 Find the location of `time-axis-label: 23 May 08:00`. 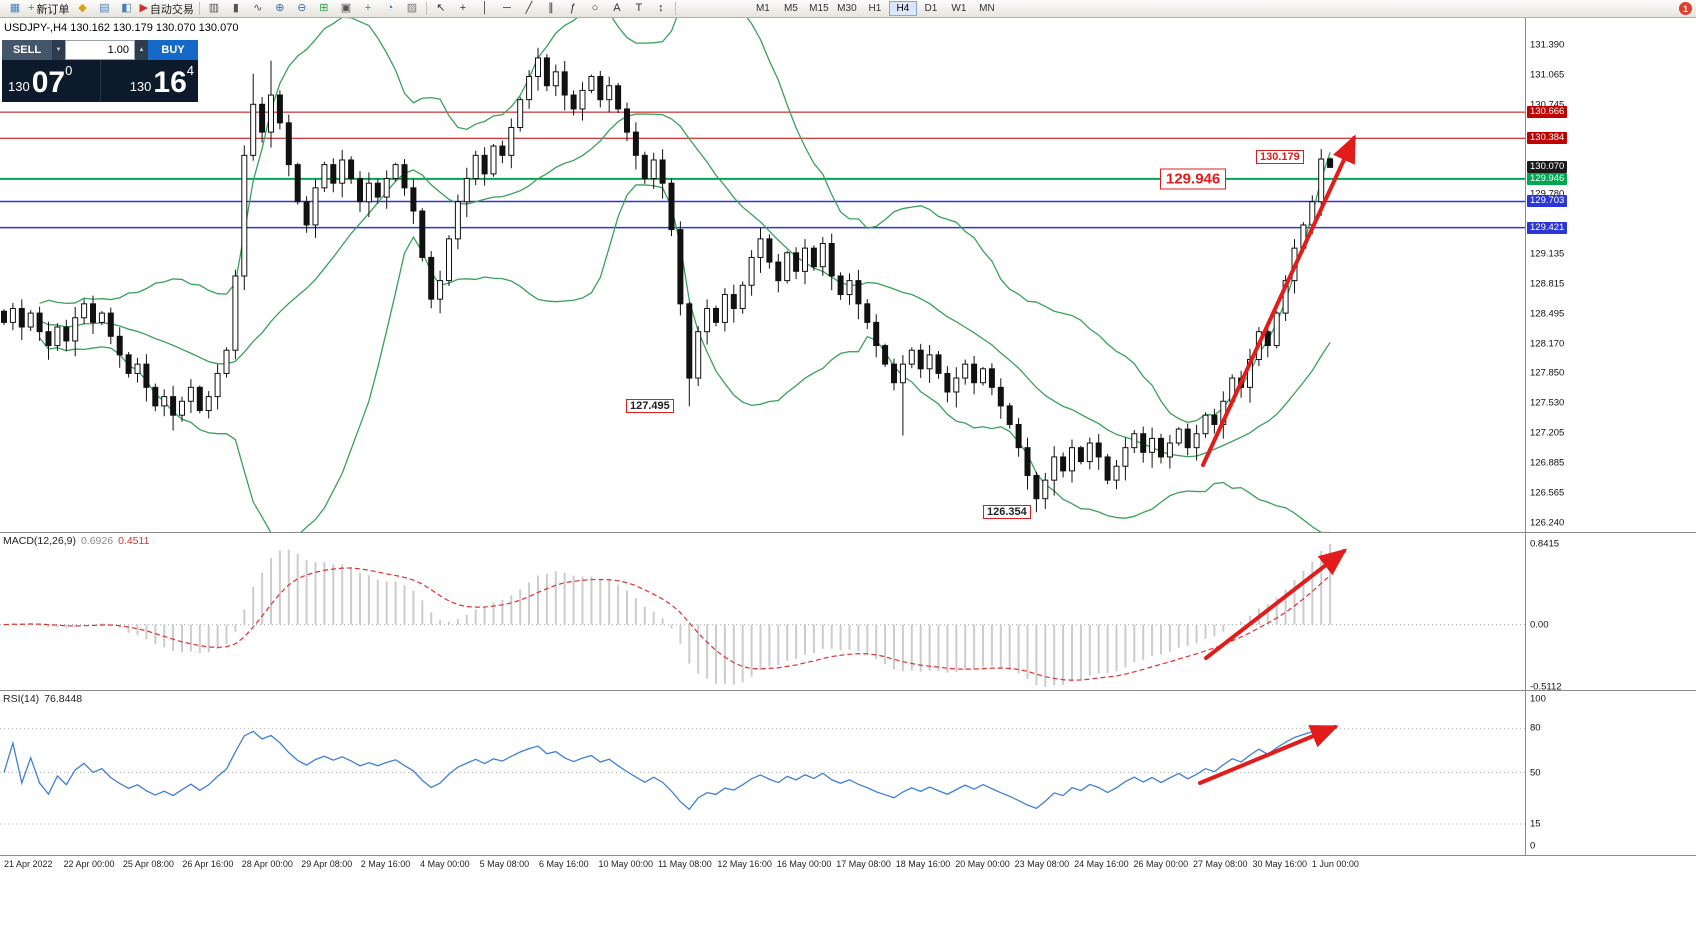

time-axis-label: 23 May 08:00 is located at coordinates (1042, 864).